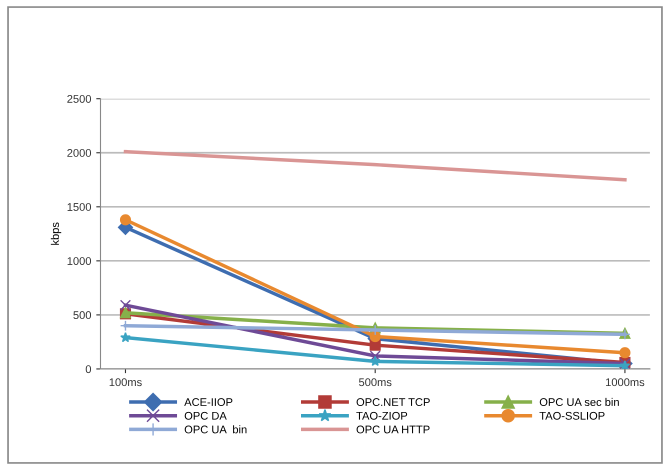 The width and height of the screenshot is (670, 470). I want to click on y-axis-title: kbps, so click(56, 233).